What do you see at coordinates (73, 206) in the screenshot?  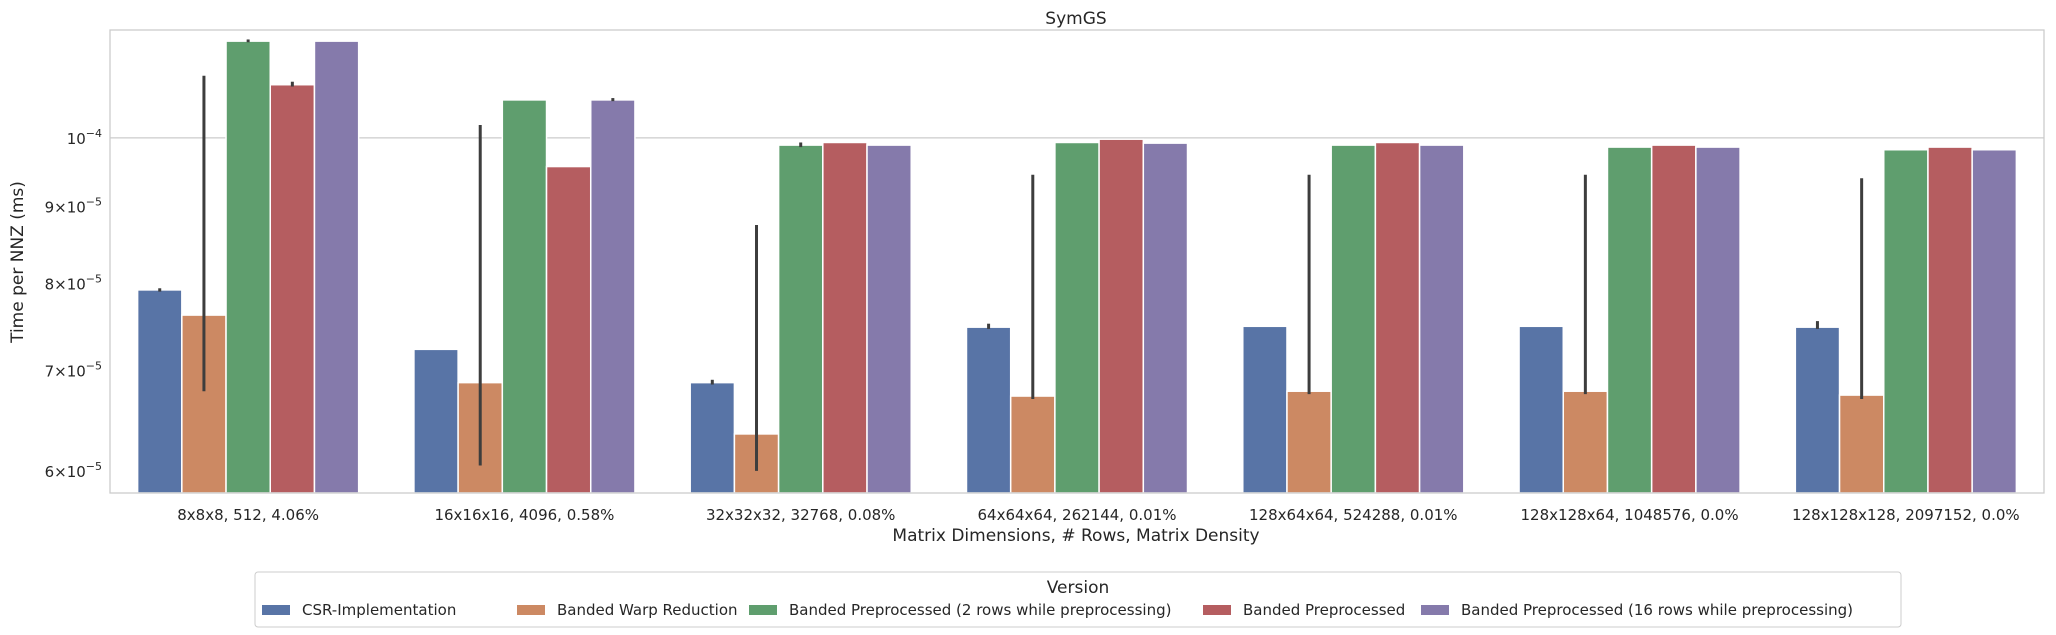 I see `y-tick-label: 9×10⁻⁵` at bounding box center [73, 206].